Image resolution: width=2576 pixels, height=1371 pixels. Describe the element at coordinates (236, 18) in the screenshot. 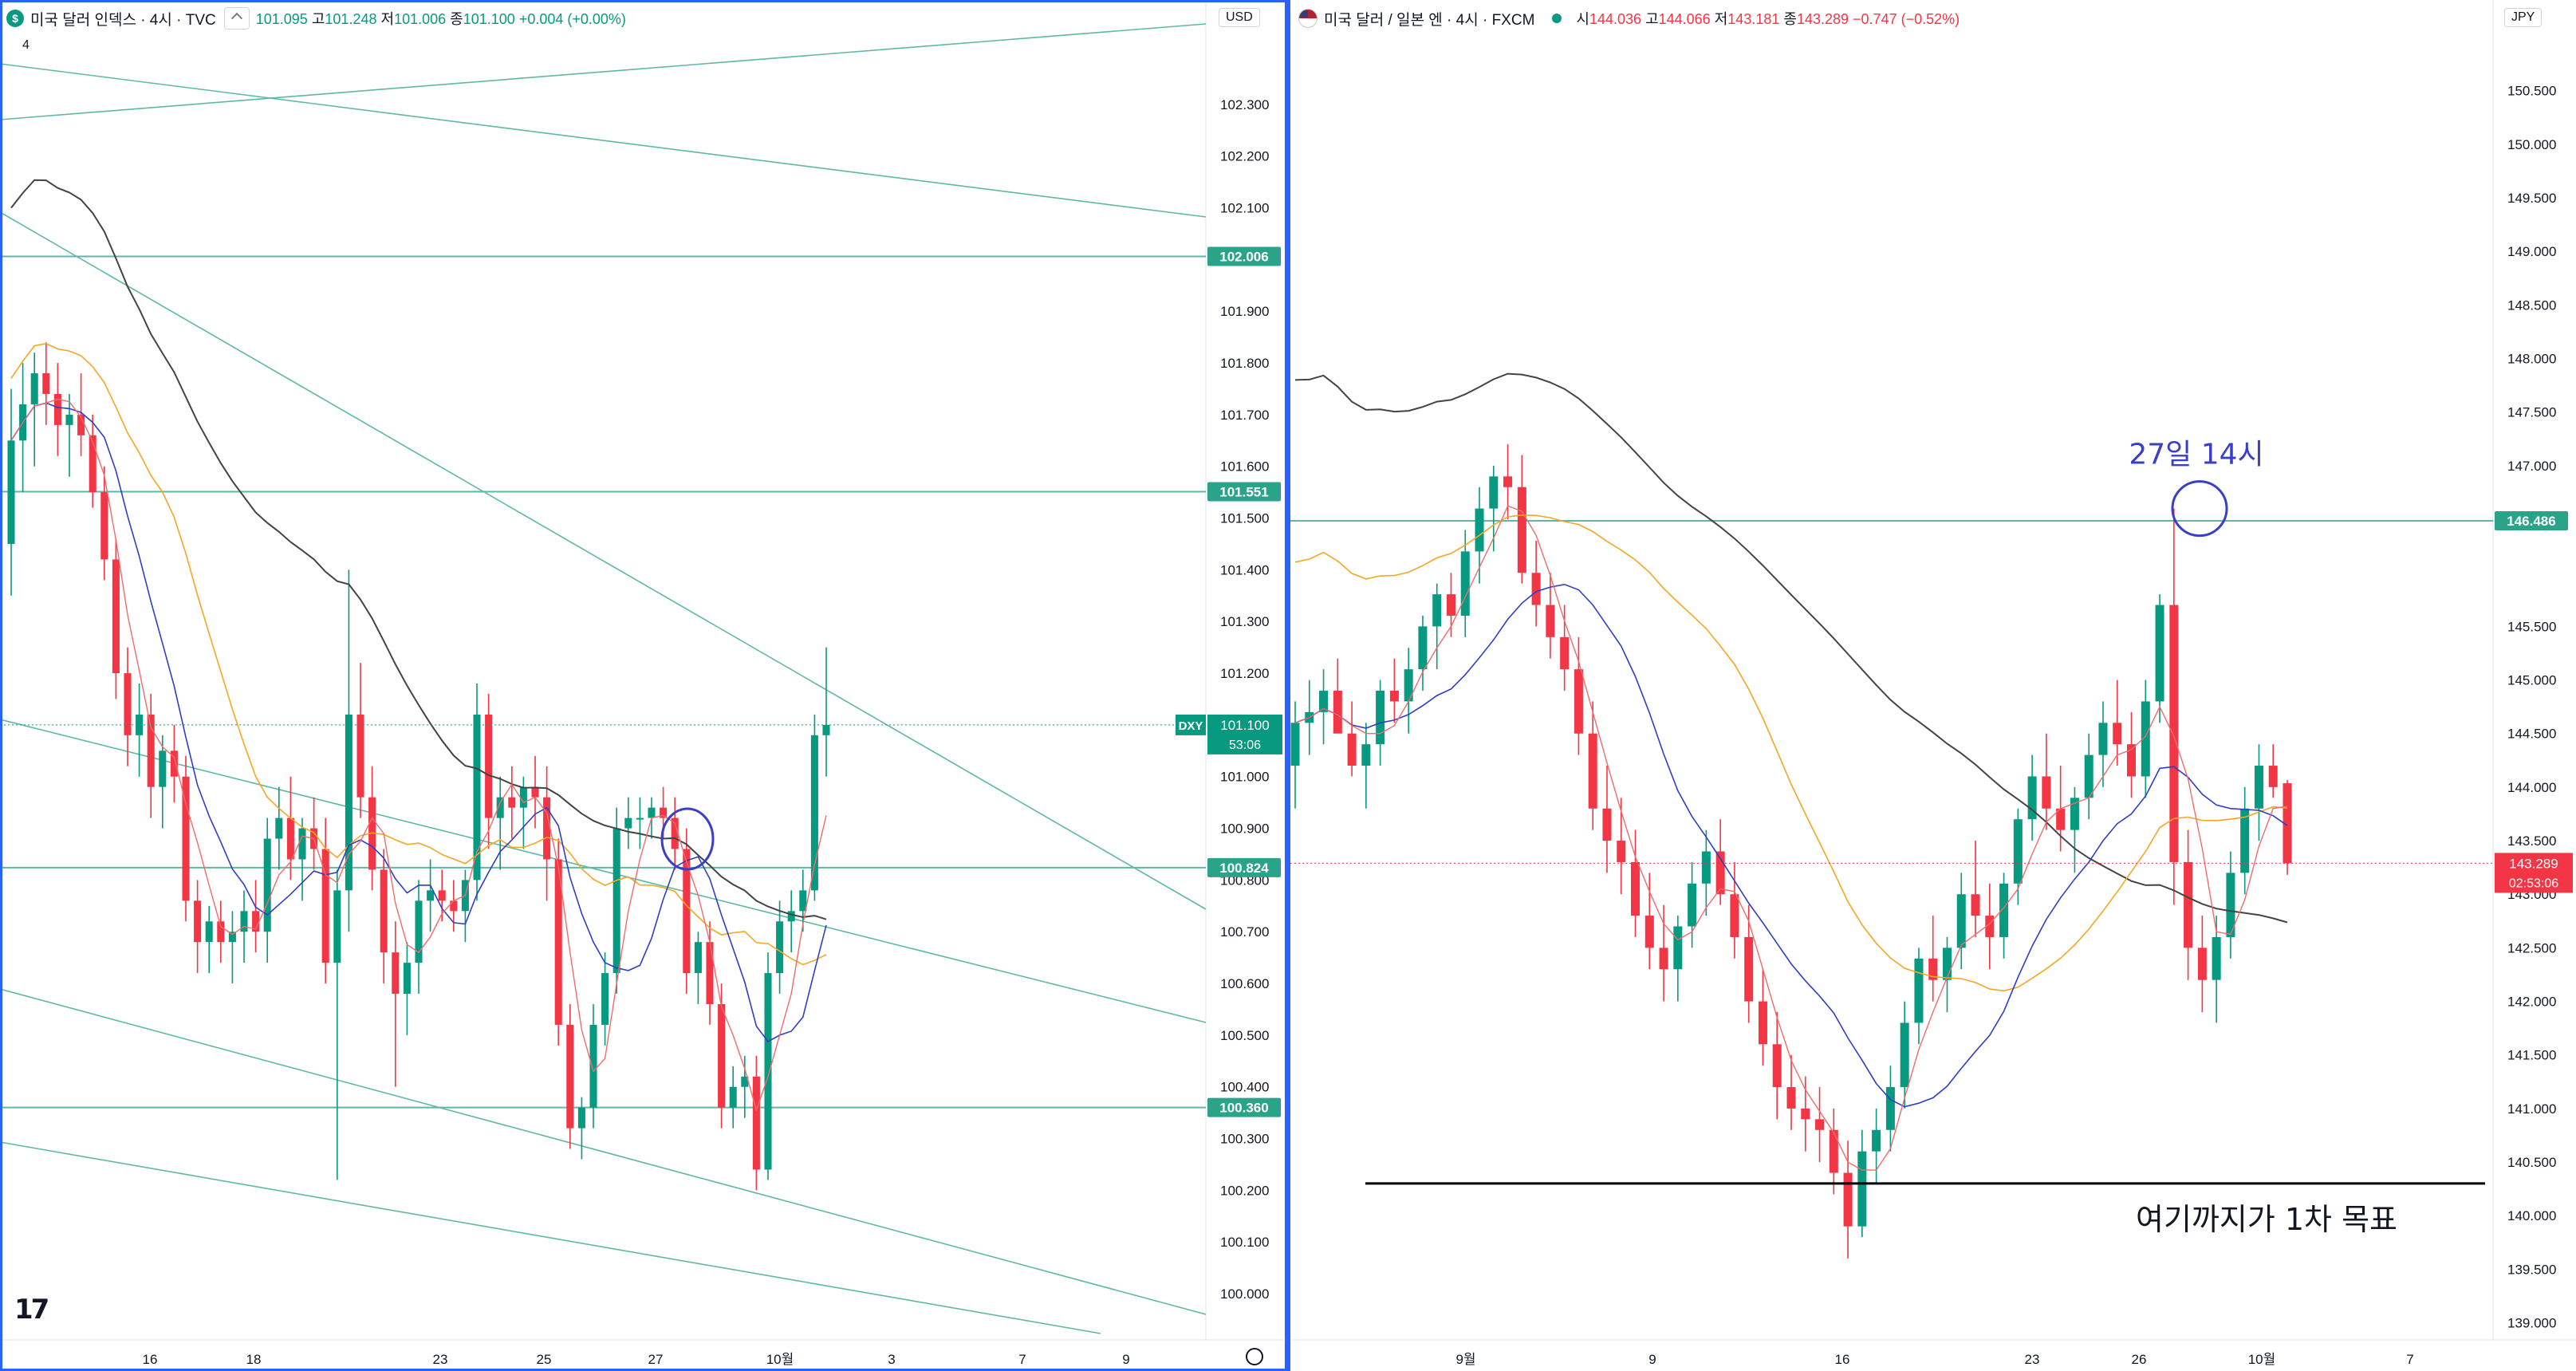

I see `collapse-legend-button` at that location.